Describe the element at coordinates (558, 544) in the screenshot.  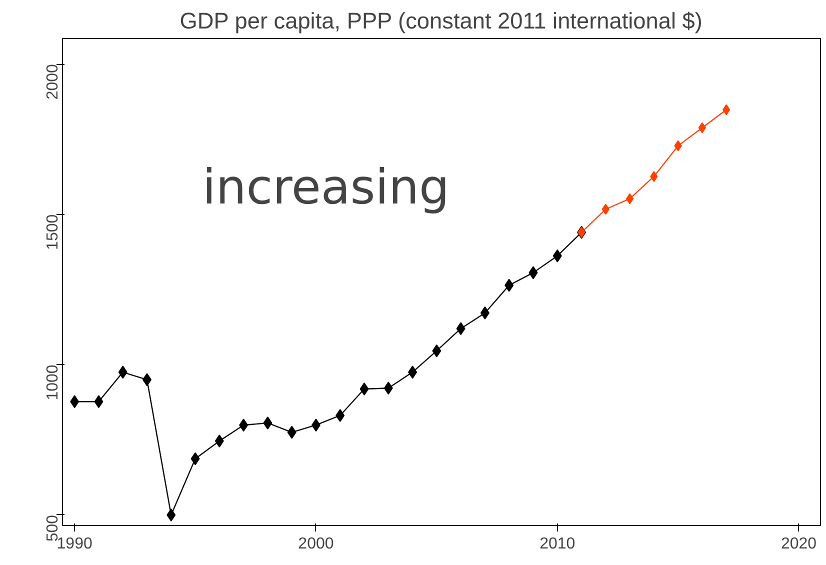
I see `x-tick-label: 2010` at that location.